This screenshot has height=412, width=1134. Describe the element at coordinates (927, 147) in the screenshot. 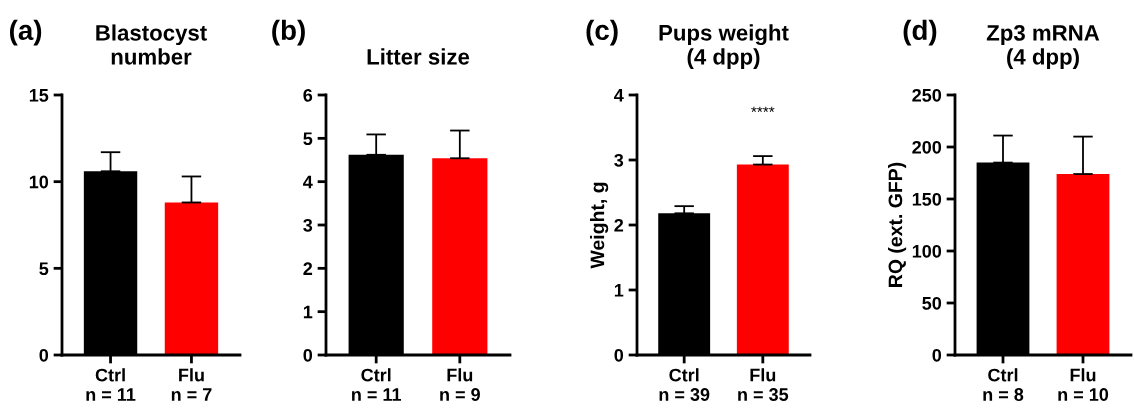

I see `y-tick-label: 200` at that location.